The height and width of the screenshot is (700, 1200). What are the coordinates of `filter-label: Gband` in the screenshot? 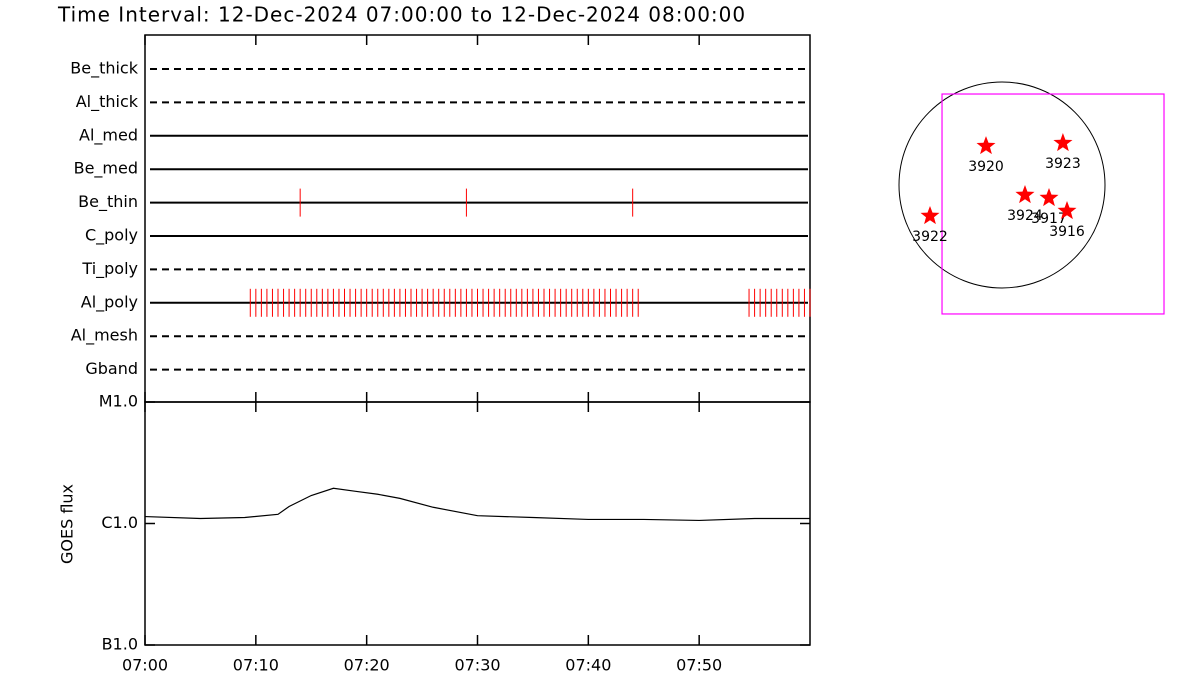 It's located at (111, 368).